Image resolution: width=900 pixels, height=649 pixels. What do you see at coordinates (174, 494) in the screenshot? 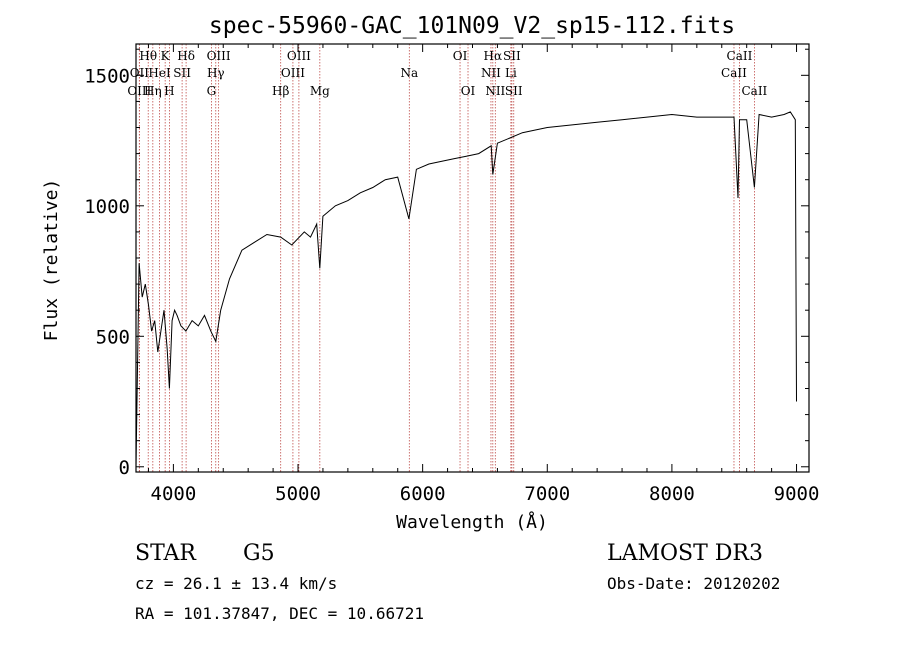
I see `x-tick-label: 4000` at bounding box center [174, 494].